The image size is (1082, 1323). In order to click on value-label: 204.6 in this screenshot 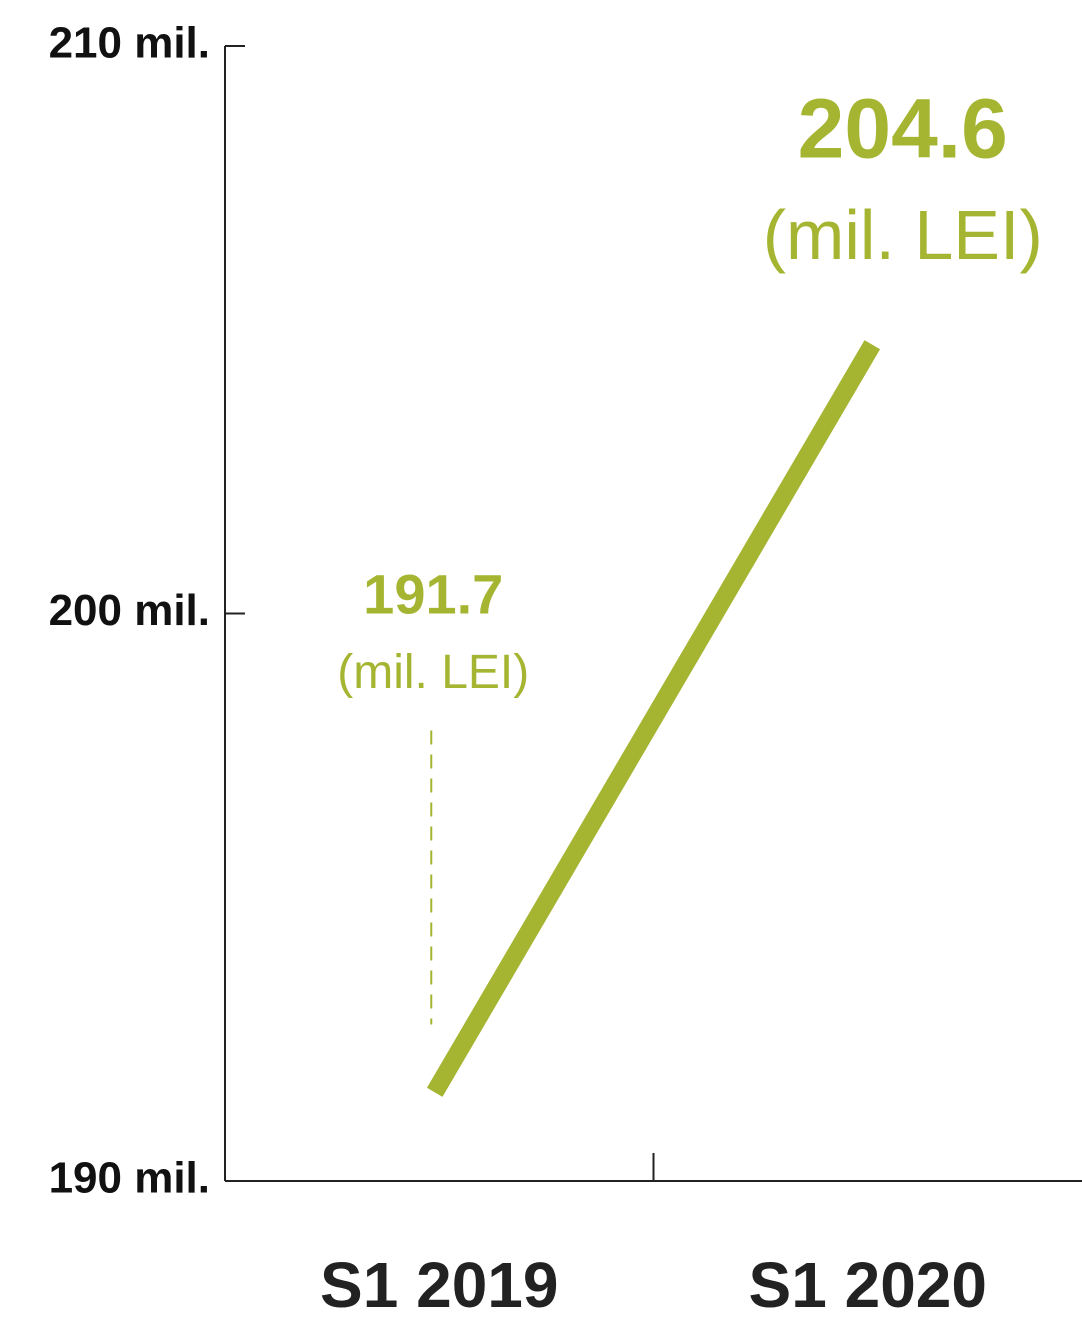, I will do `click(903, 129)`.